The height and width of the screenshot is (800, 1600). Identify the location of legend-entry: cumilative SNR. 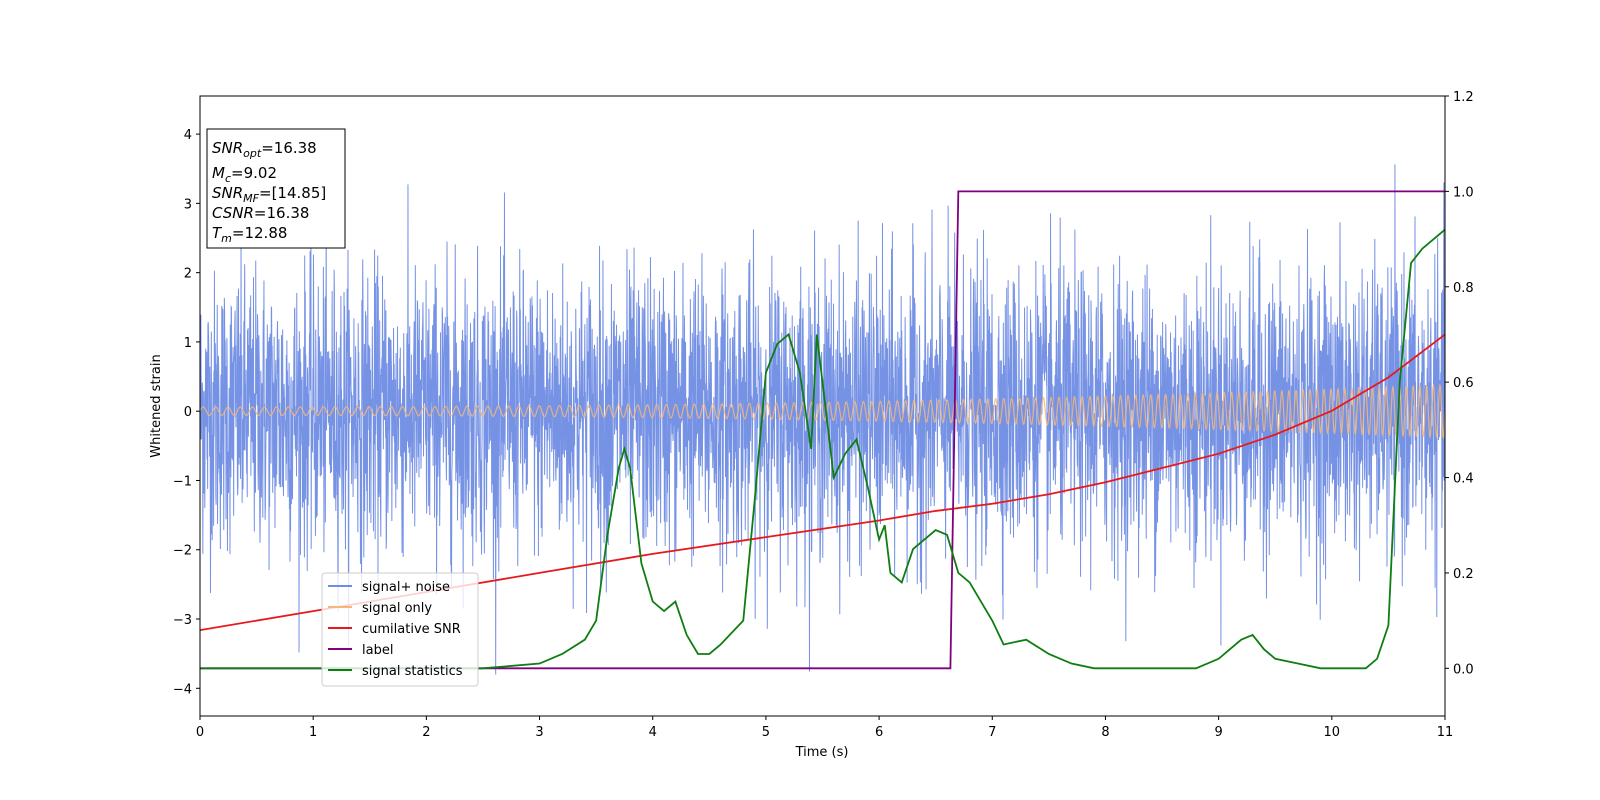
(411, 629).